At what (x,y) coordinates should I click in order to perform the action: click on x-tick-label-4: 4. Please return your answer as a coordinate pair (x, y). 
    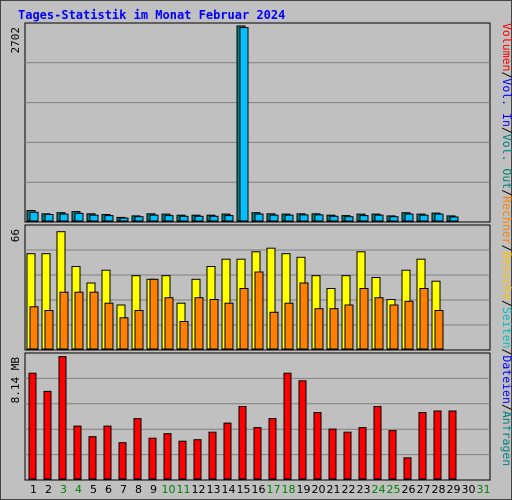
    Looking at the image, I should click on (78, 489).